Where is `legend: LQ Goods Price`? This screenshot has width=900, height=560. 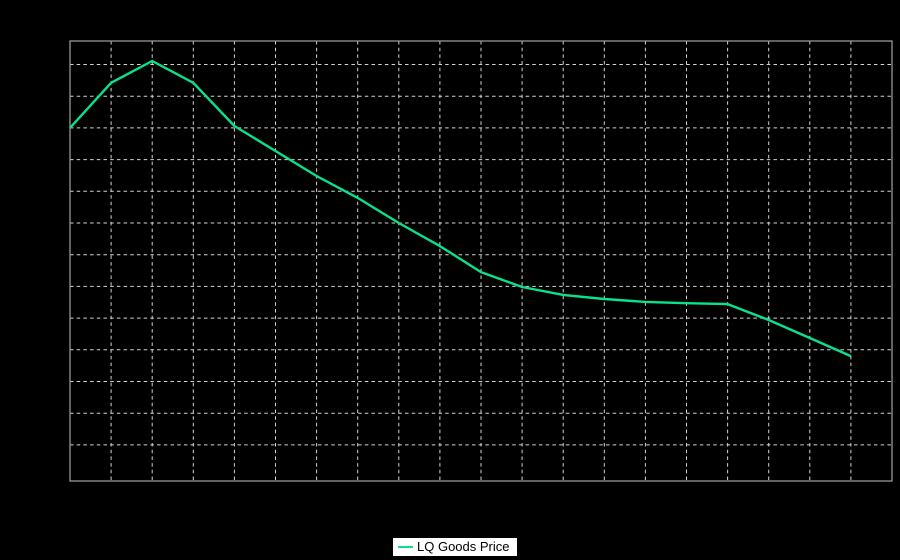
legend: LQ Goods Price is located at coordinates (455, 547).